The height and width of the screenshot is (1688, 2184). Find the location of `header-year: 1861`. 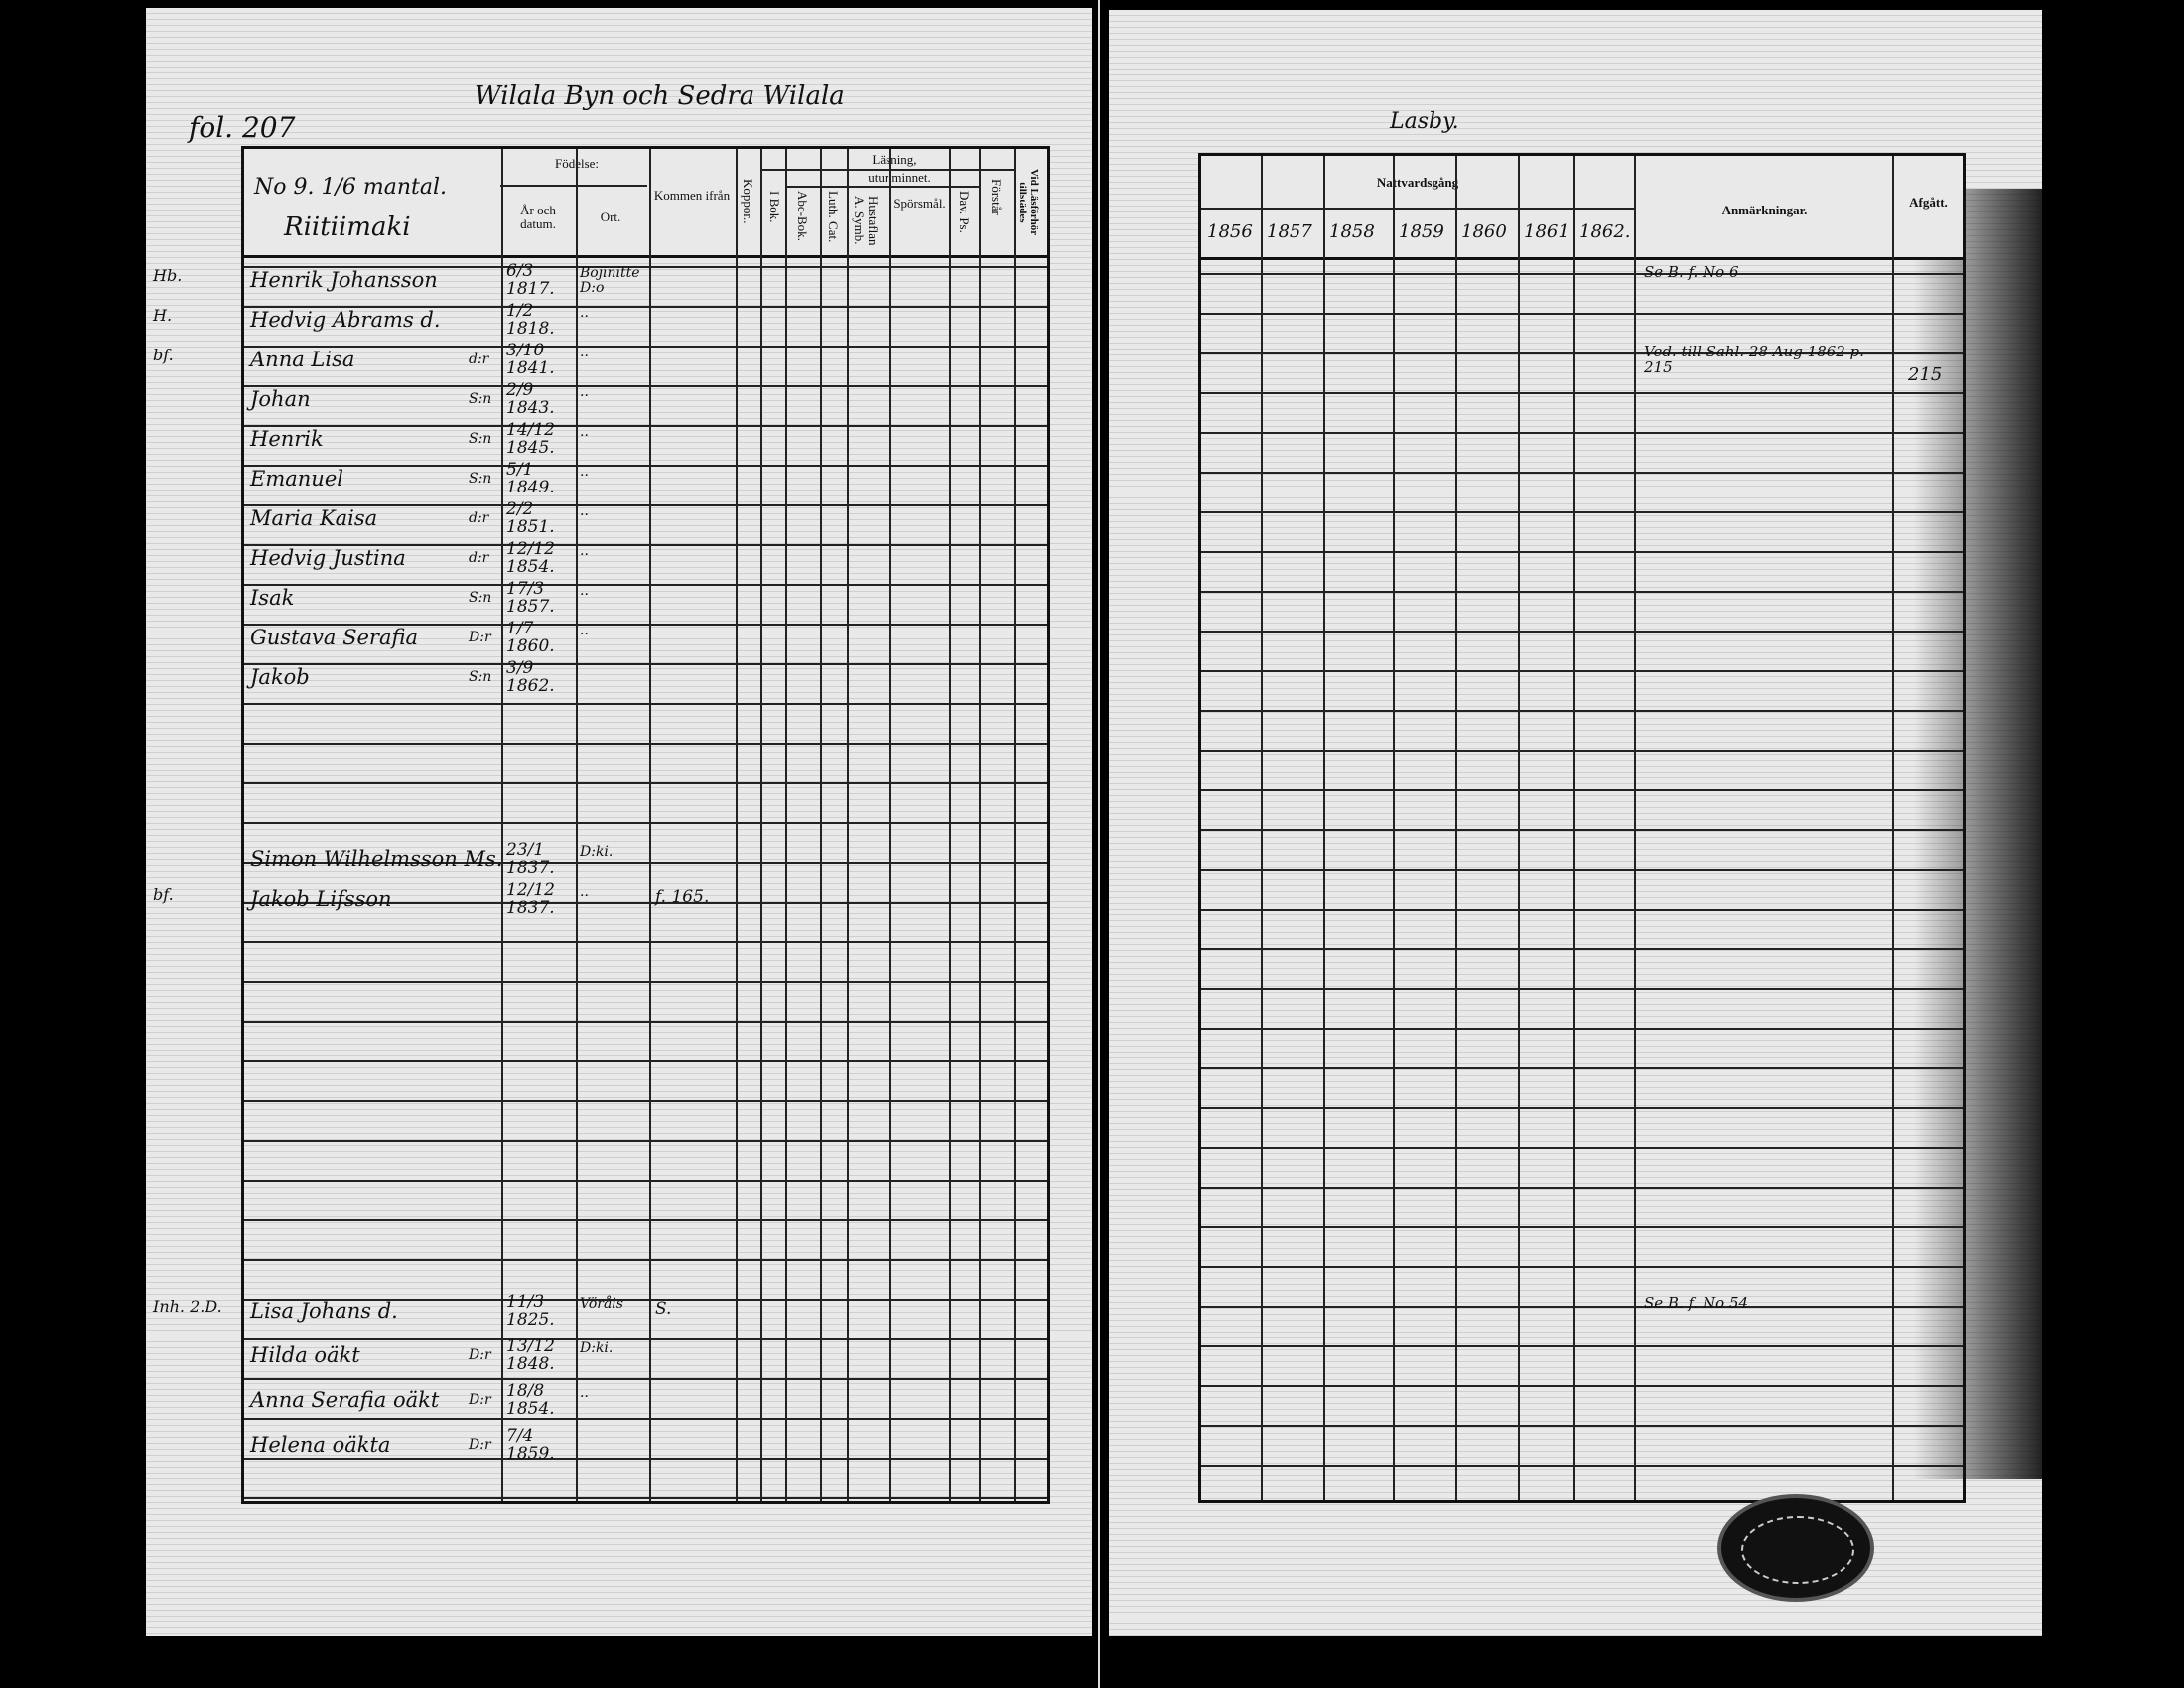

header-year: 1861 is located at coordinates (1547, 231).